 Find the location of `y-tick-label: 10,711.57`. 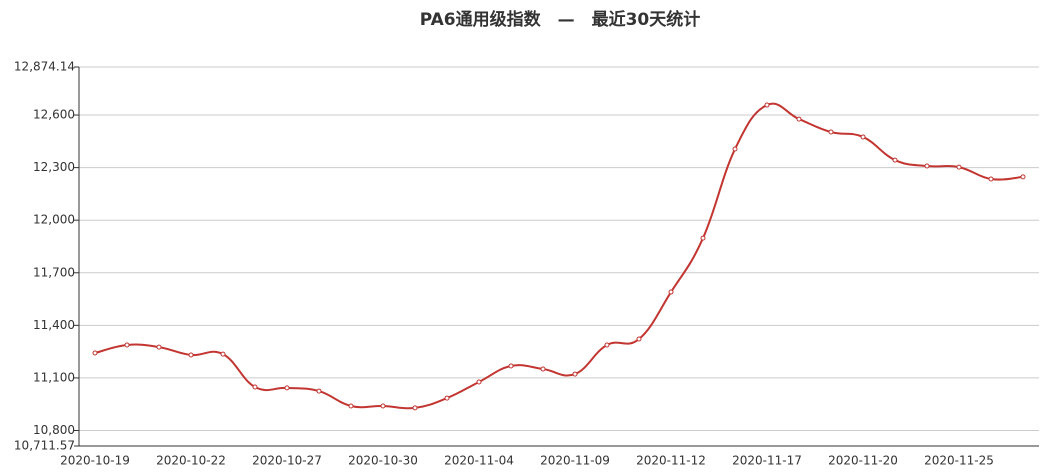

y-tick-label: 10,711.57 is located at coordinates (44, 446).